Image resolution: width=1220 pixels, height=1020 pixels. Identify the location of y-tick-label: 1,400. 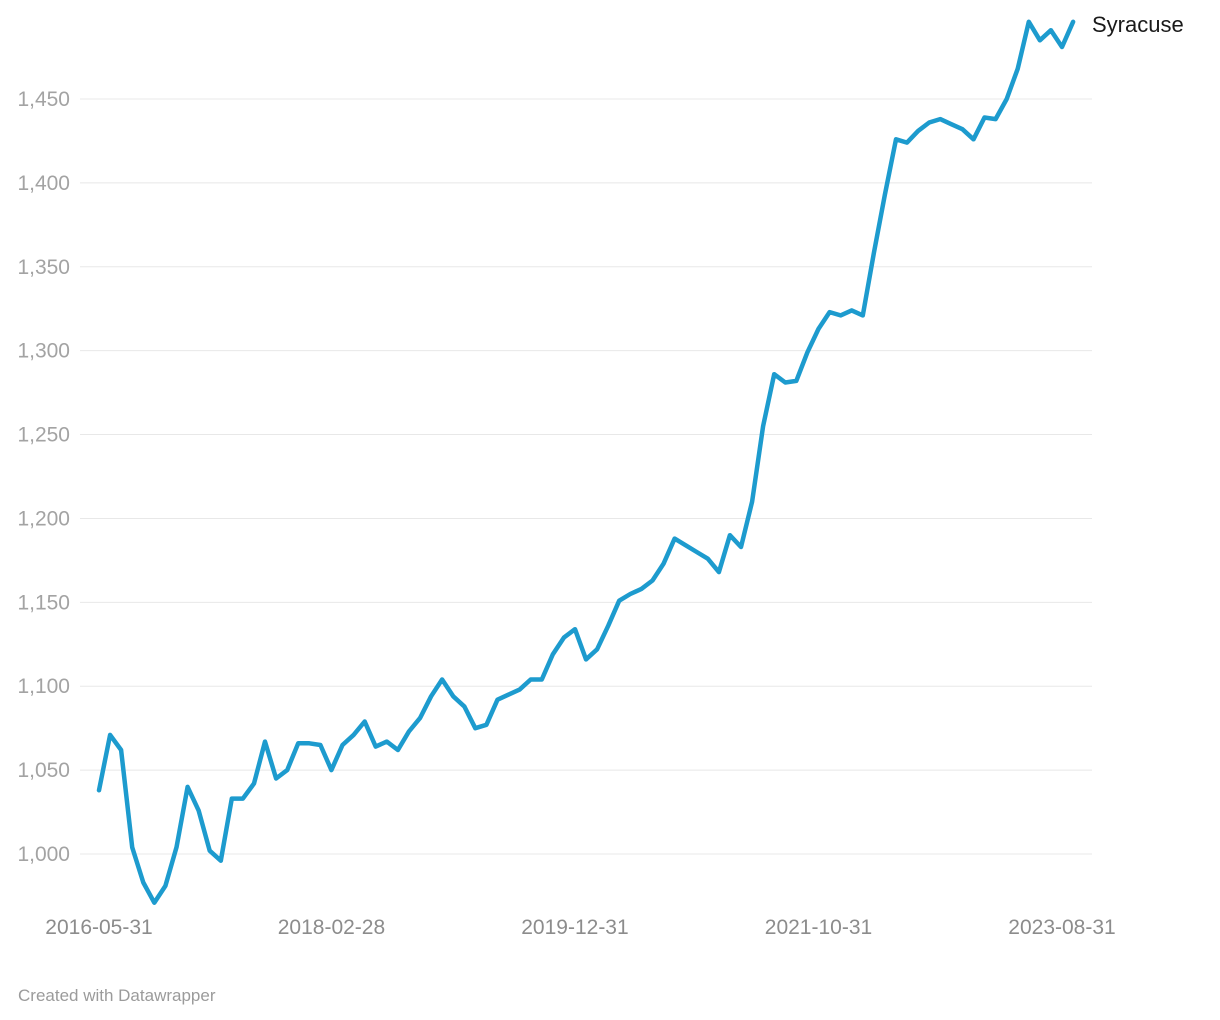
(43, 183).